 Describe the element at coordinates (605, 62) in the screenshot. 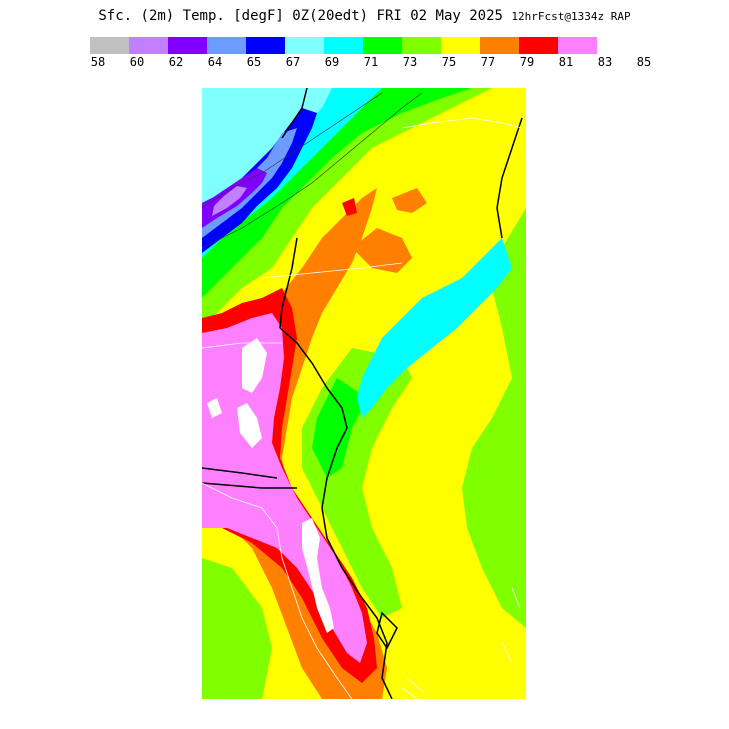

I see `legend-tick-83: 83` at that location.